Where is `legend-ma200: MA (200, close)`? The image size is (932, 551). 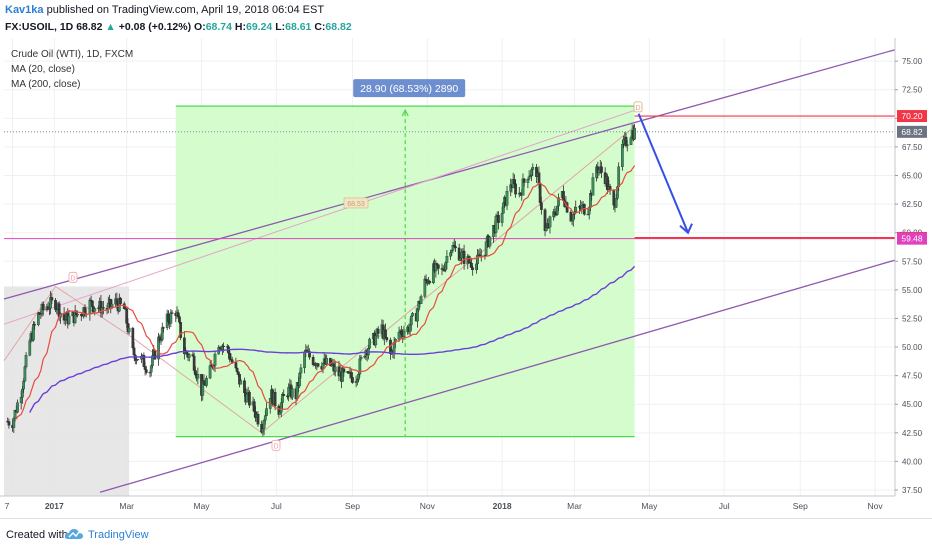 legend-ma200: MA (200, close) is located at coordinates (46, 84).